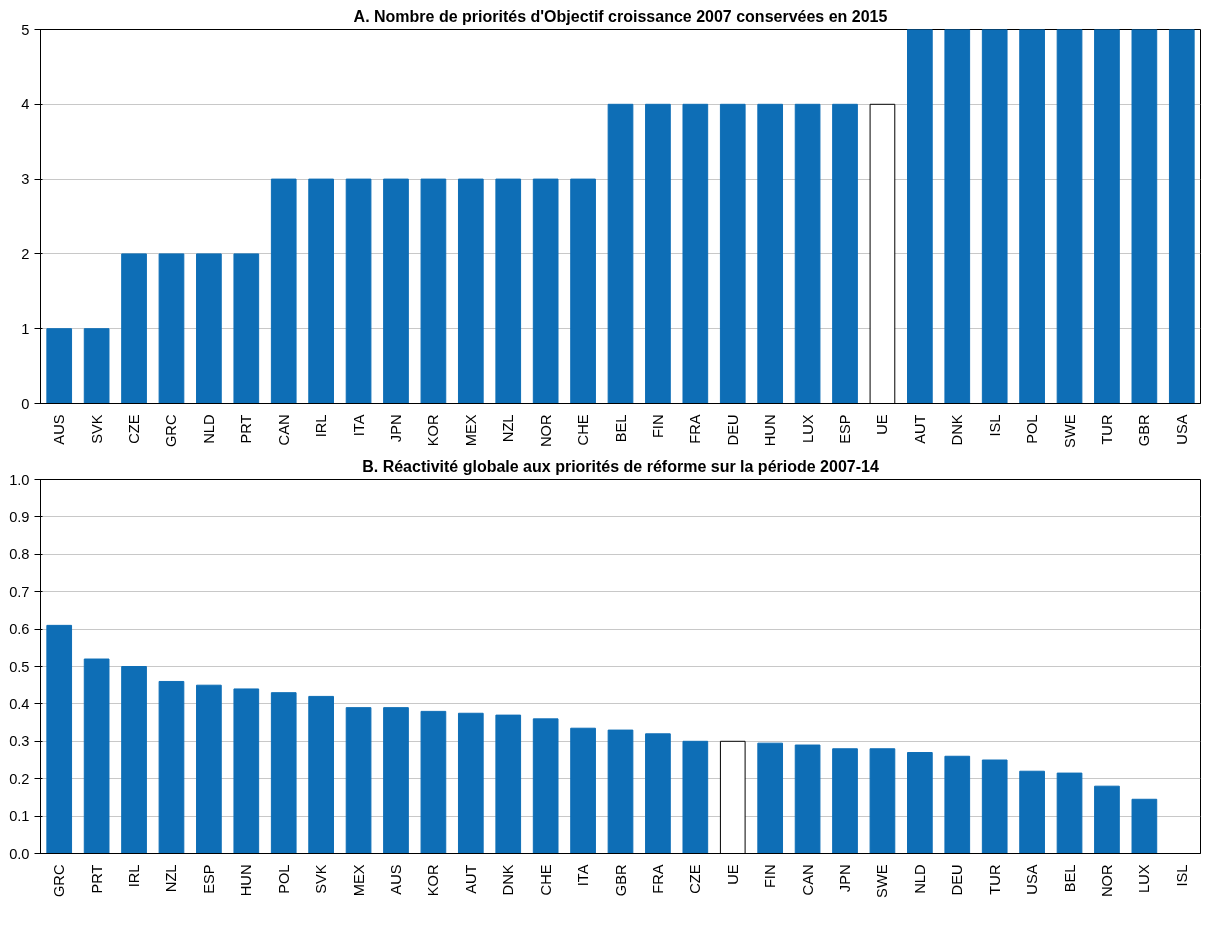  I want to click on x-tick-label: CZE, so click(695, 879).